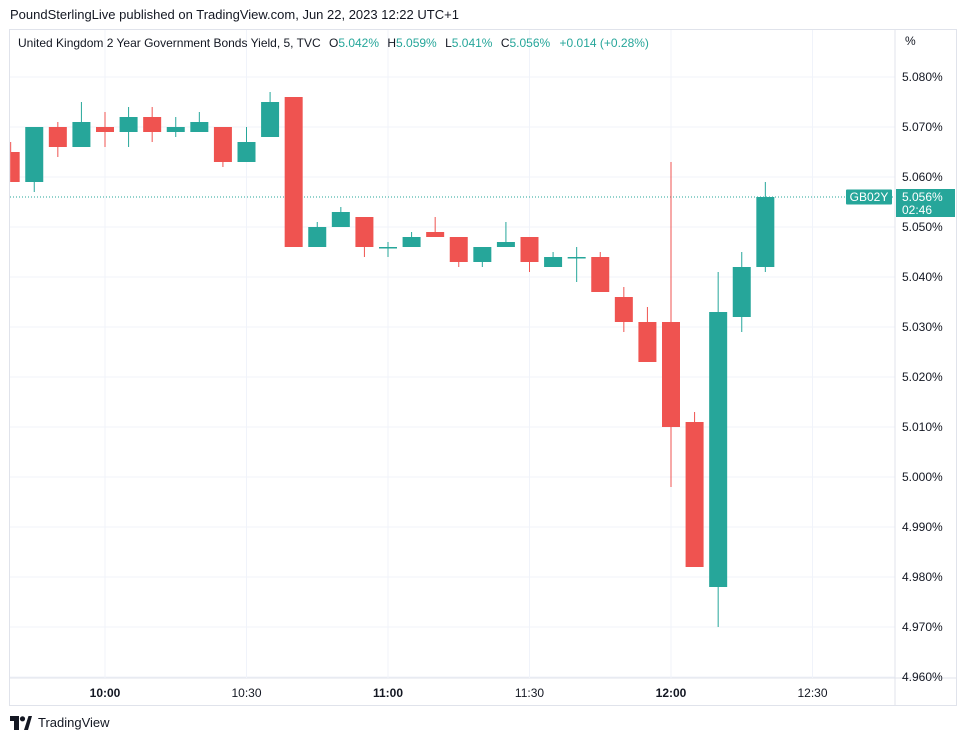 This screenshot has height=741, width=967. What do you see at coordinates (922, 677) in the screenshot?
I see `y-tick-label: 4.960%` at bounding box center [922, 677].